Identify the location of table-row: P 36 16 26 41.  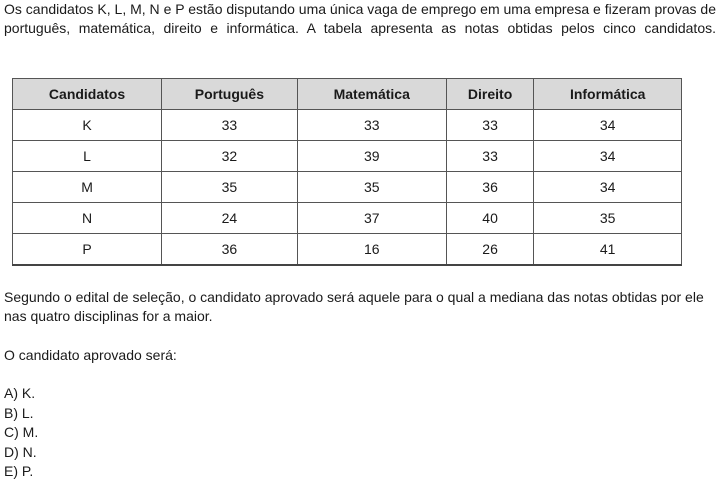
(346, 249).